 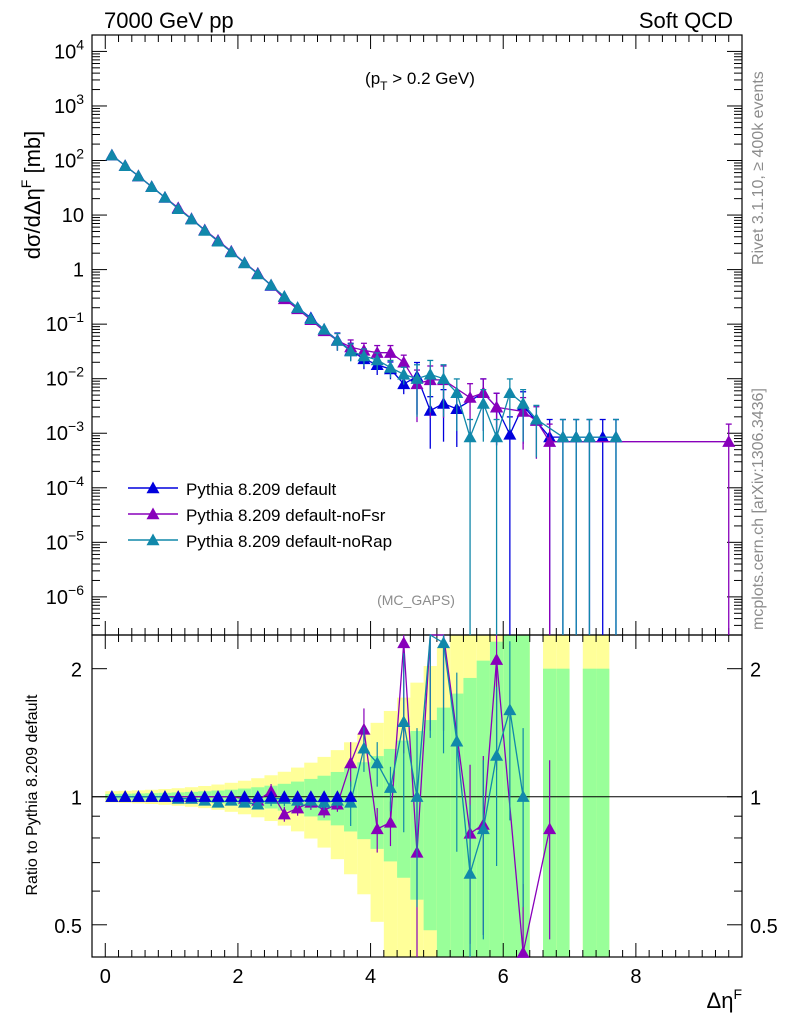 What do you see at coordinates (76, 671) in the screenshot?
I see `ratio-tick-label-left: 2` at bounding box center [76, 671].